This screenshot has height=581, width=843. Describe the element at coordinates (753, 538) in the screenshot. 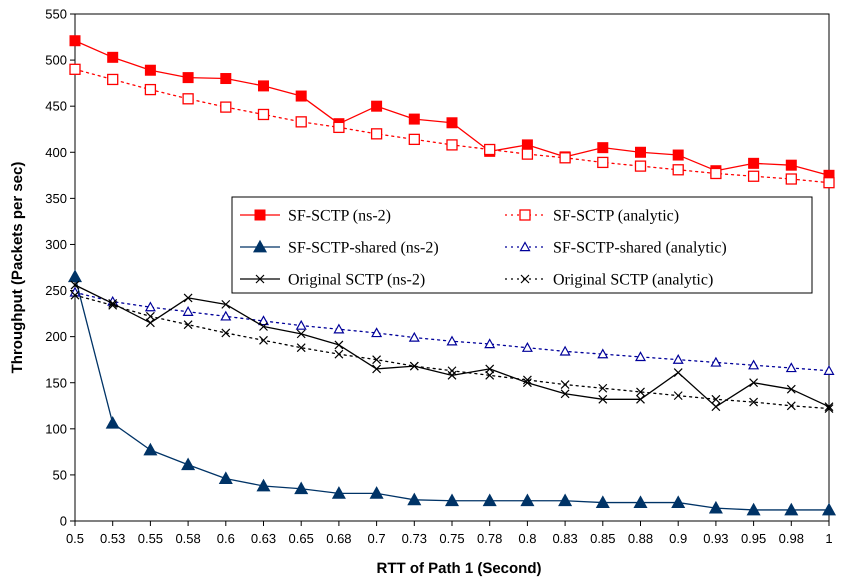

I see `x-tick-label: 0.95` at that location.